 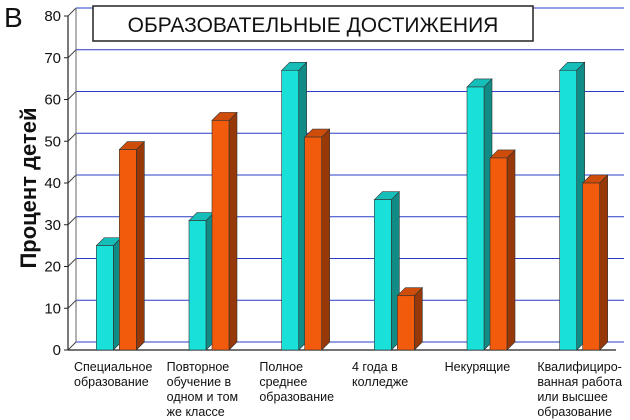 I want to click on y-tick-labels: 0 10 20 30 40 50 60 70 80, so click(x=52, y=183).